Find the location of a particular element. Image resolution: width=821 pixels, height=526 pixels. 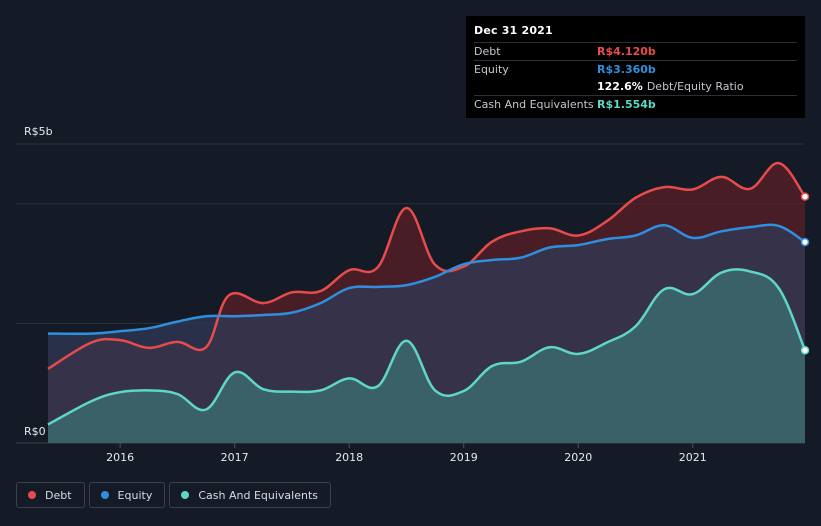

x-tick-label: 2018 is located at coordinates (349, 457).